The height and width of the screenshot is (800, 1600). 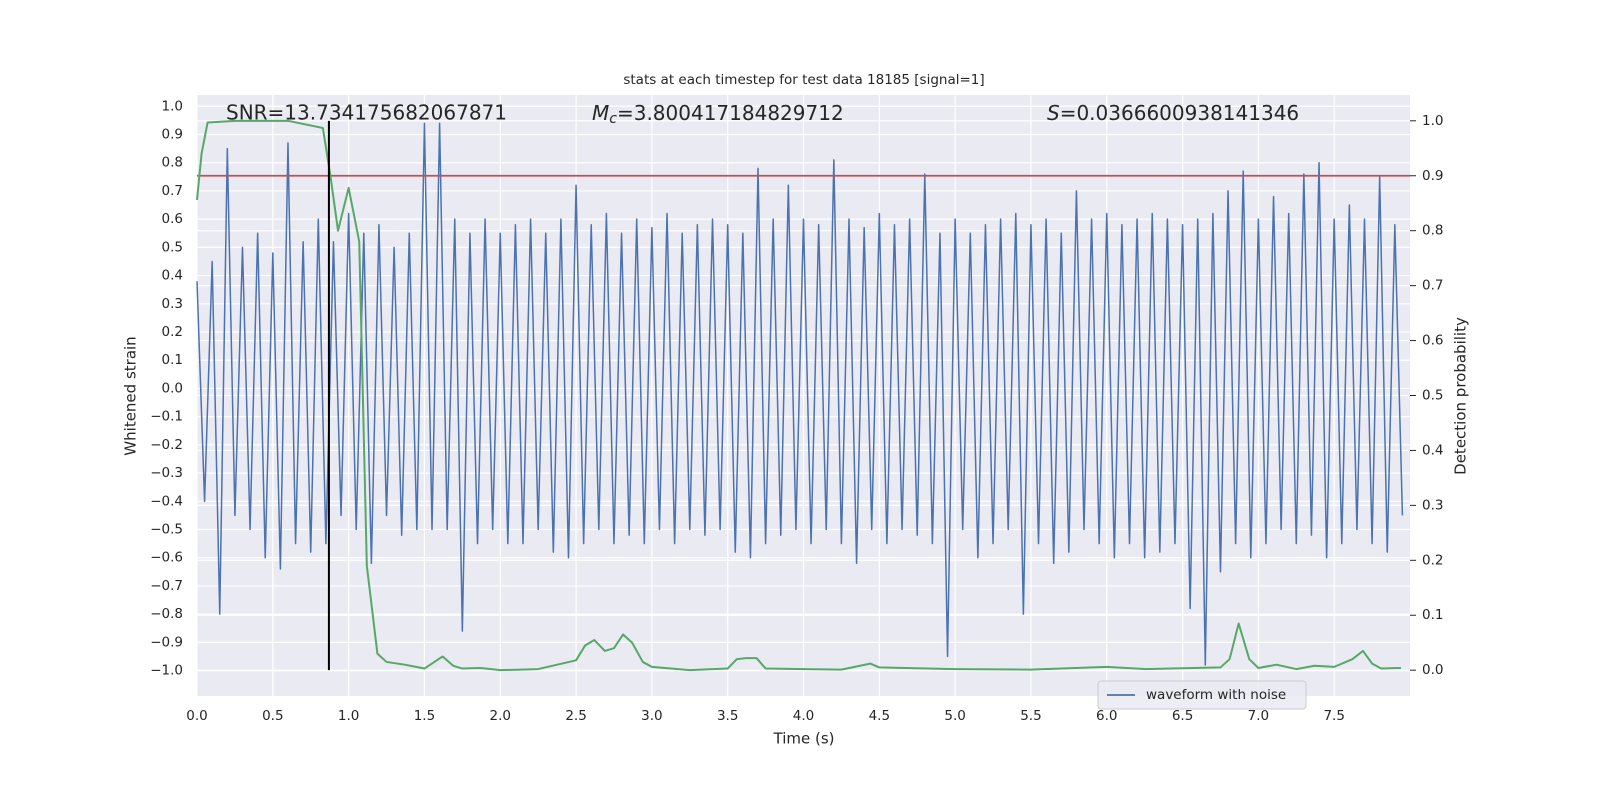 I want to click on y-tick-label: 0.5, so click(x=172, y=247).